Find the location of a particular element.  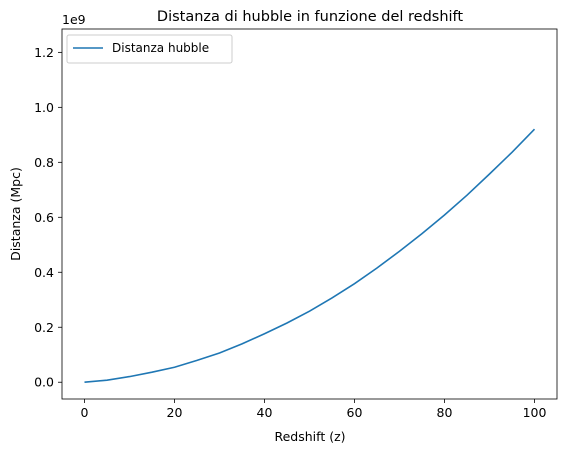

y-tick-label: 0.0 is located at coordinates (44, 382).